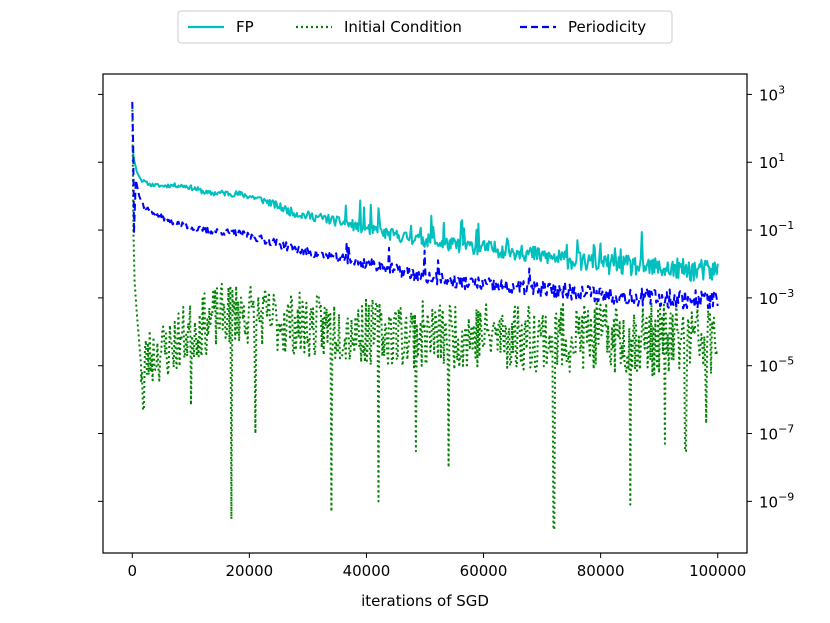 This screenshot has height=623, width=830. I want to click on legend-box, so click(425, 27).